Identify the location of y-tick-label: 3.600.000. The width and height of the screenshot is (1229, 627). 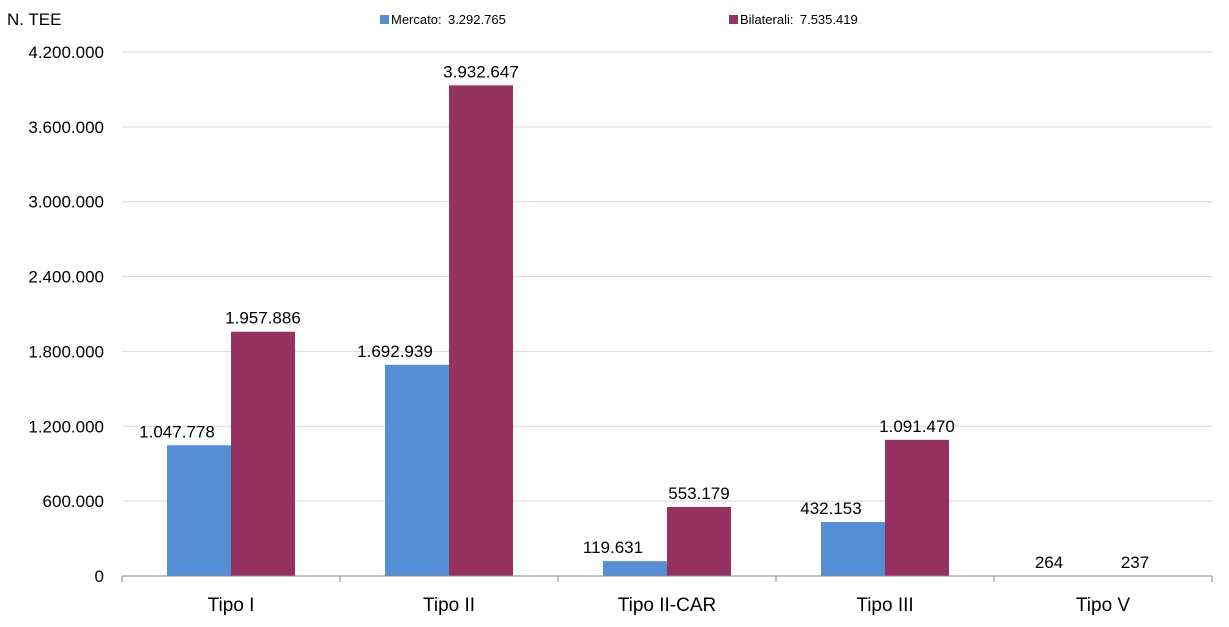
(66, 127).